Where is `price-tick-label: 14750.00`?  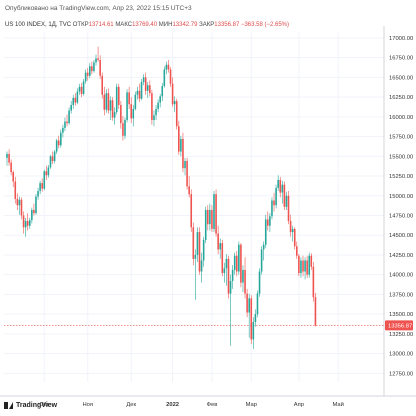
price-tick-label: 14750.00 is located at coordinates (401, 216).